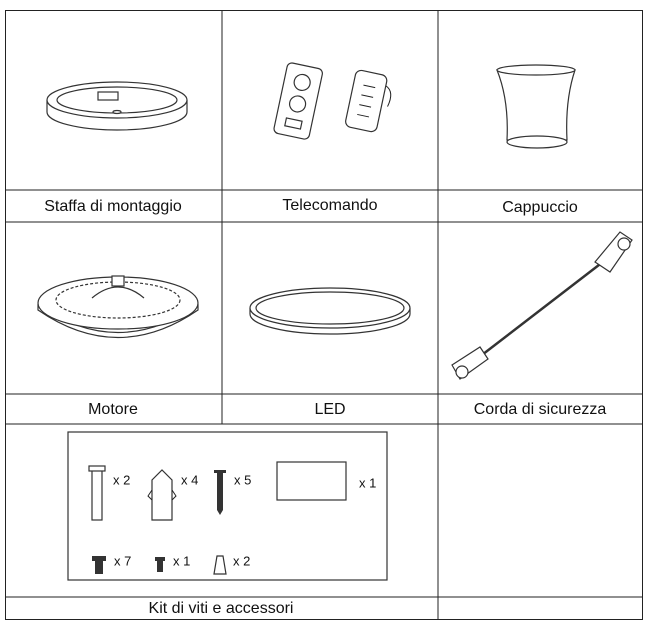  Describe the element at coordinates (329, 409) in the screenshot. I see `part-label: LED` at that location.